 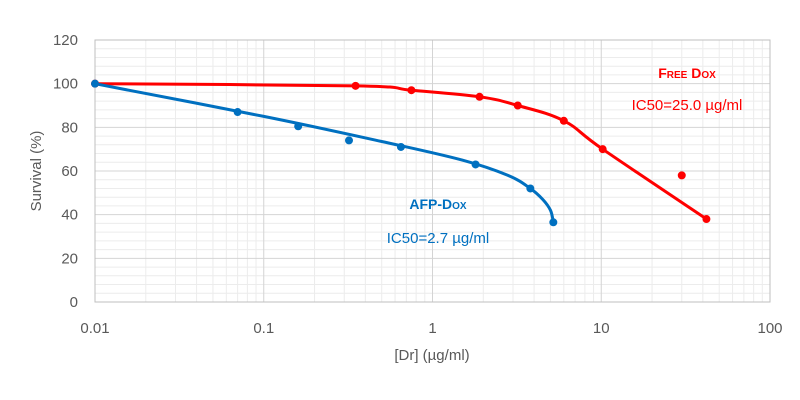 What do you see at coordinates (769, 328) in the screenshot?
I see `x-tick-label: 100` at bounding box center [769, 328].